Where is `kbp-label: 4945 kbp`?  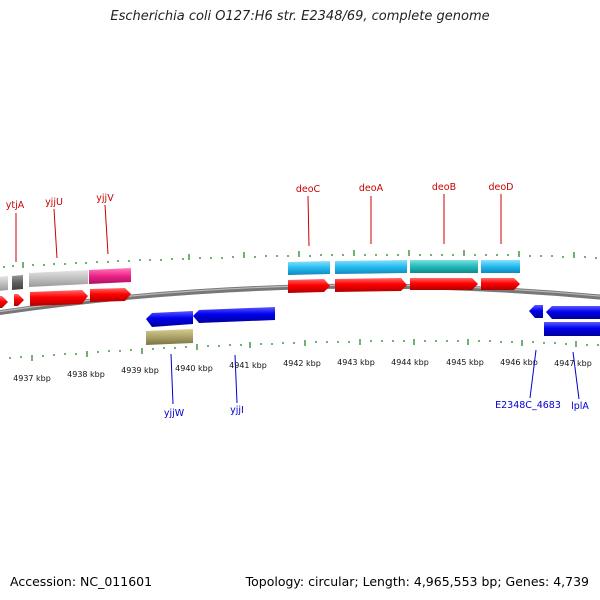 kbp-label: 4945 kbp is located at coordinates (465, 362).